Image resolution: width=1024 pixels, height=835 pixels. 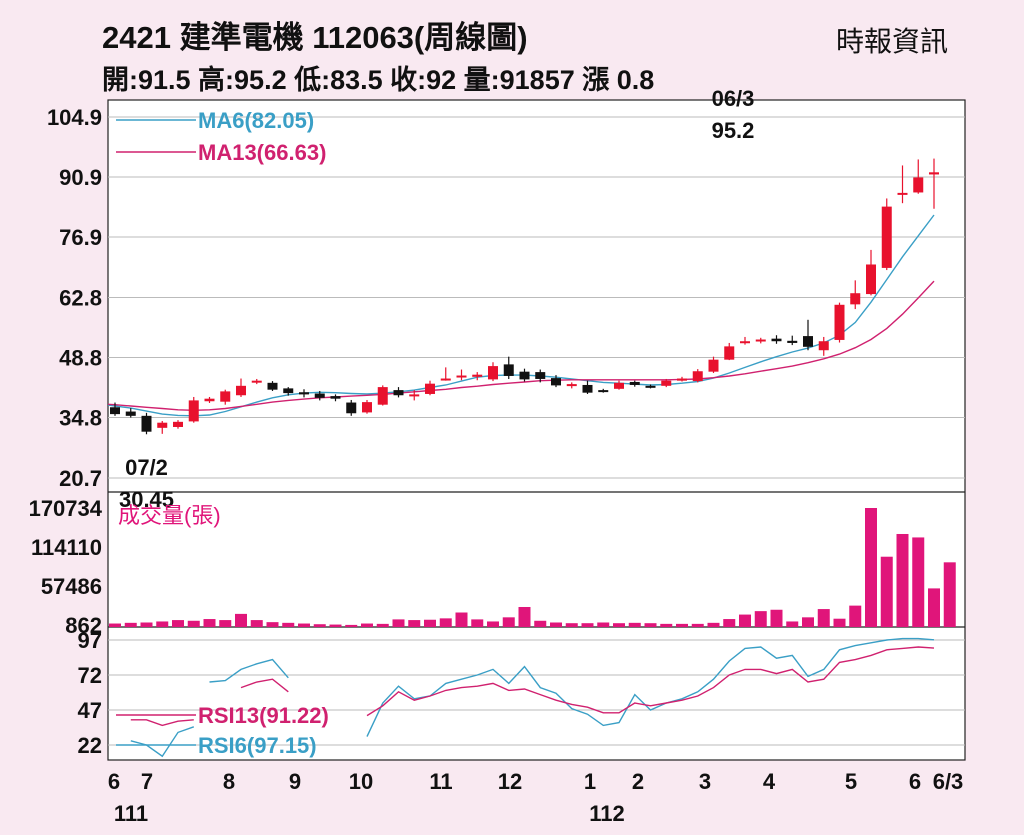 What do you see at coordinates (361, 781) in the screenshot?
I see `x-month-label: 10` at bounding box center [361, 781].